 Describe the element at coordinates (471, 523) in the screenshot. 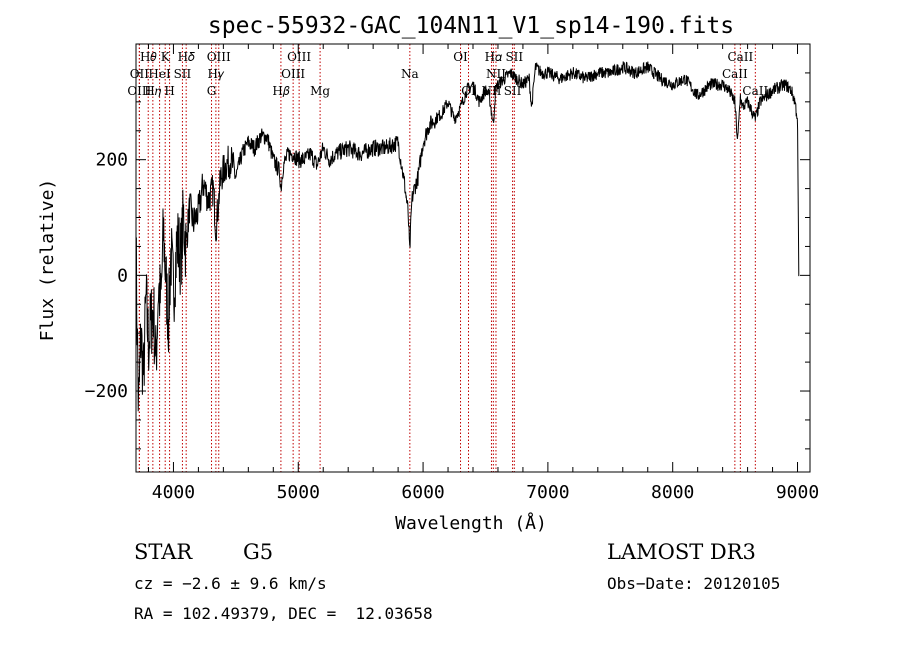

I see `x-axis-label: Wavelength (Å)` at that location.